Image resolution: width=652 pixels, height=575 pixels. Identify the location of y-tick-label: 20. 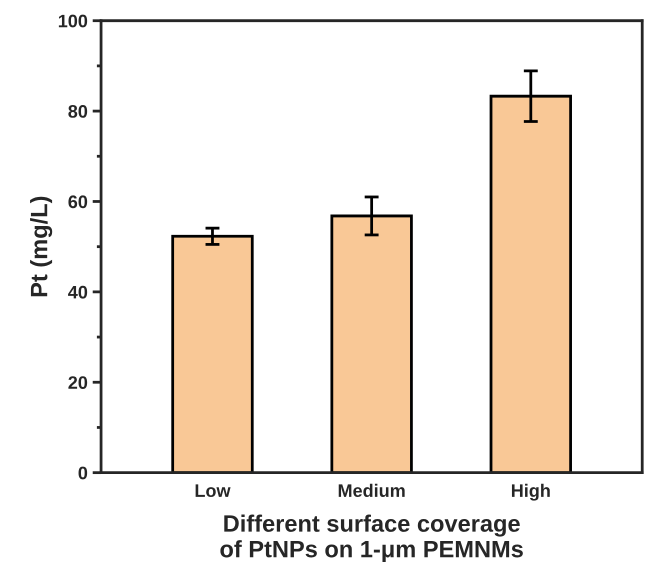
(78, 382).